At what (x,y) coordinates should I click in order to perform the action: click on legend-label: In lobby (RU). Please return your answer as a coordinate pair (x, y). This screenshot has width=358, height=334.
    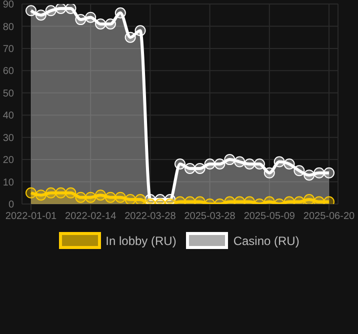
    Looking at the image, I should click on (141, 241).